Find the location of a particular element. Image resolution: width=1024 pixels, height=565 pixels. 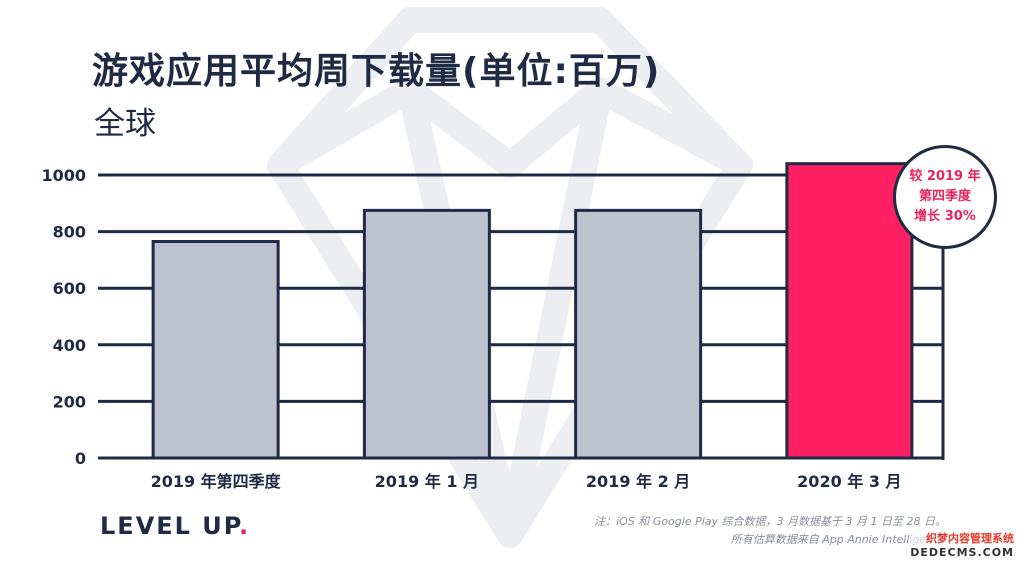

badge-line-2: 第四季度 is located at coordinates (944, 196).